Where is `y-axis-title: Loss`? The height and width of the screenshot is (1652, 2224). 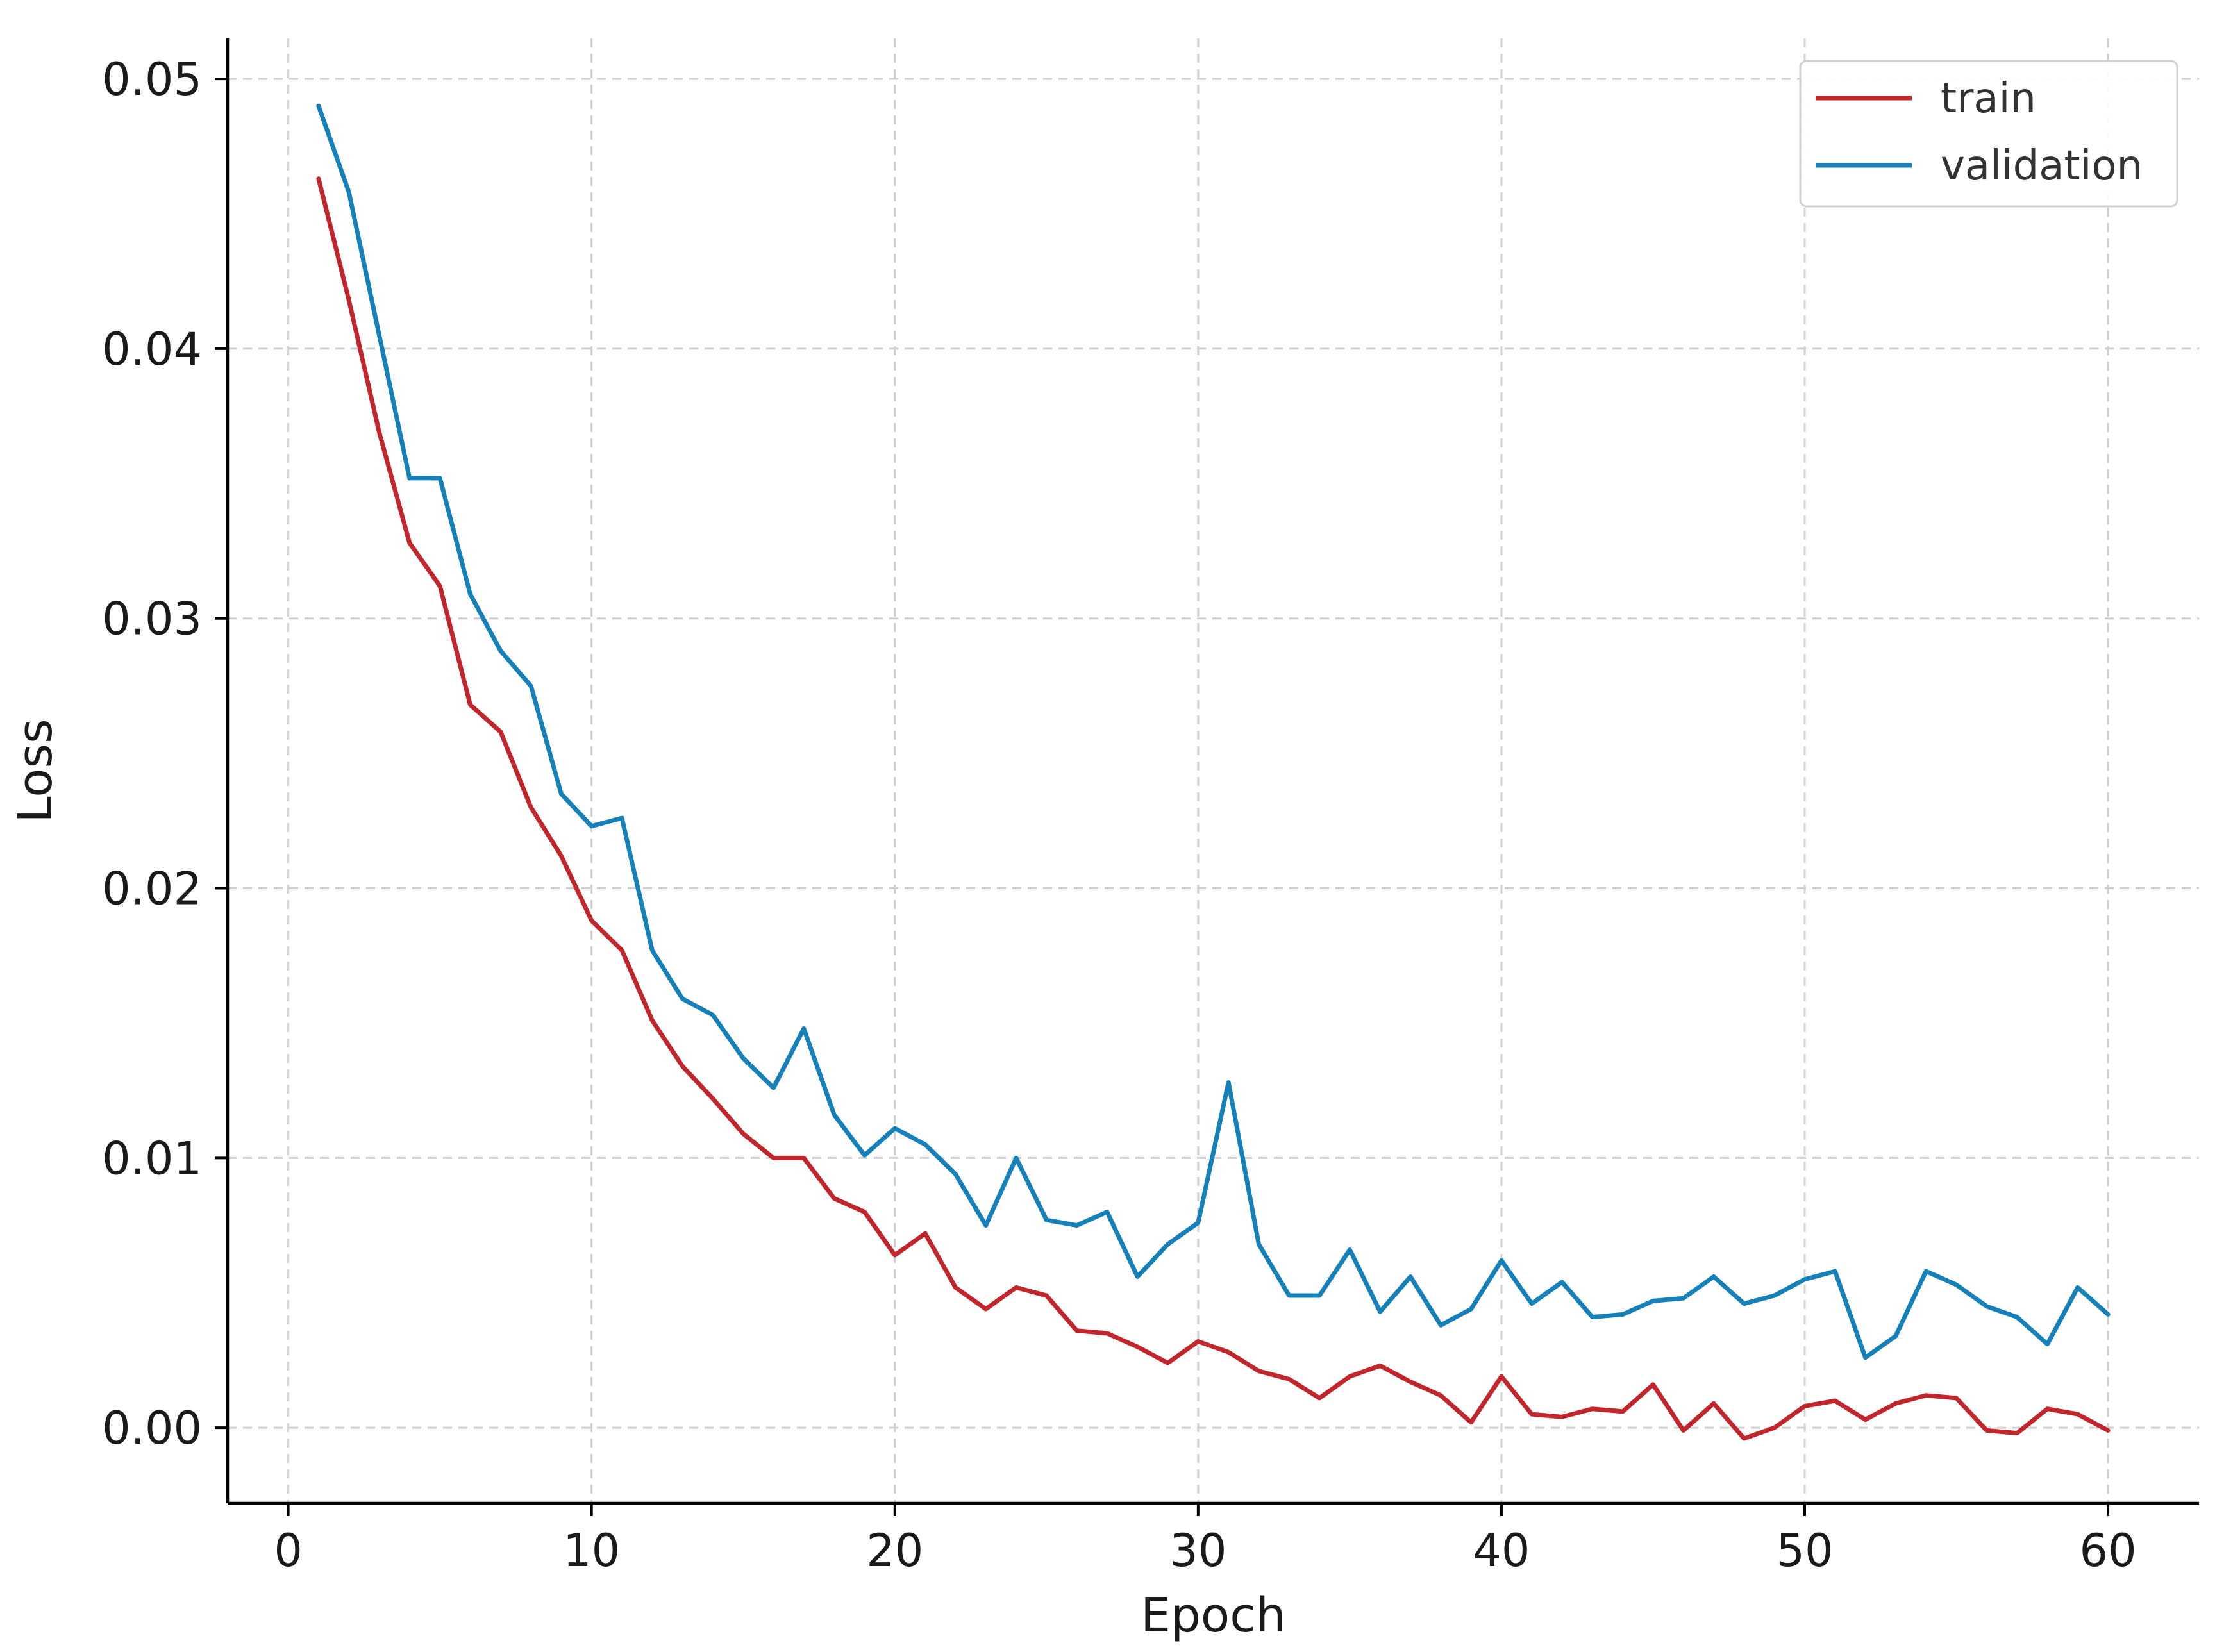
y-axis-title: Loss is located at coordinates (35, 770).